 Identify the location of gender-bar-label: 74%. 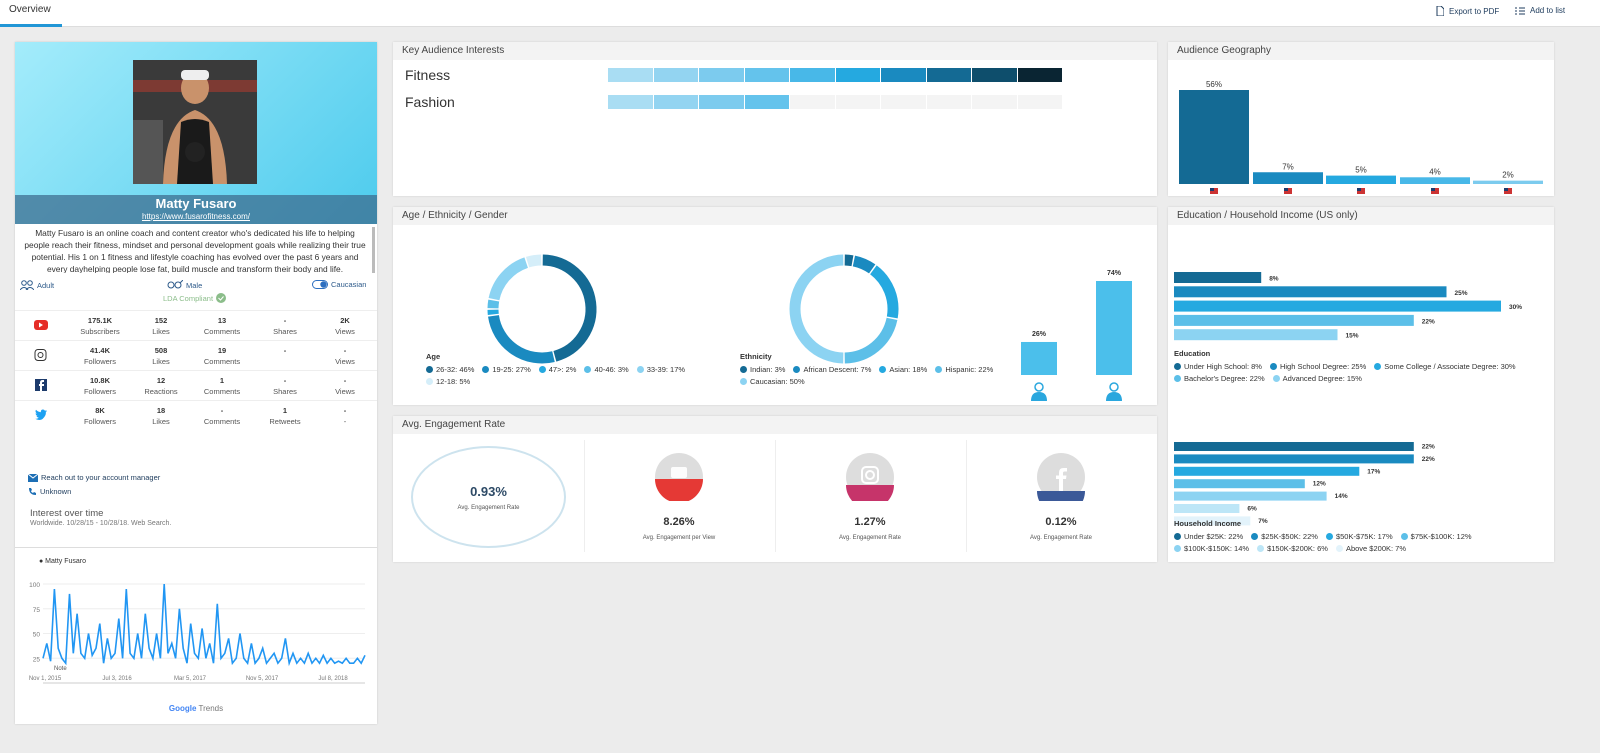
(1114, 273).